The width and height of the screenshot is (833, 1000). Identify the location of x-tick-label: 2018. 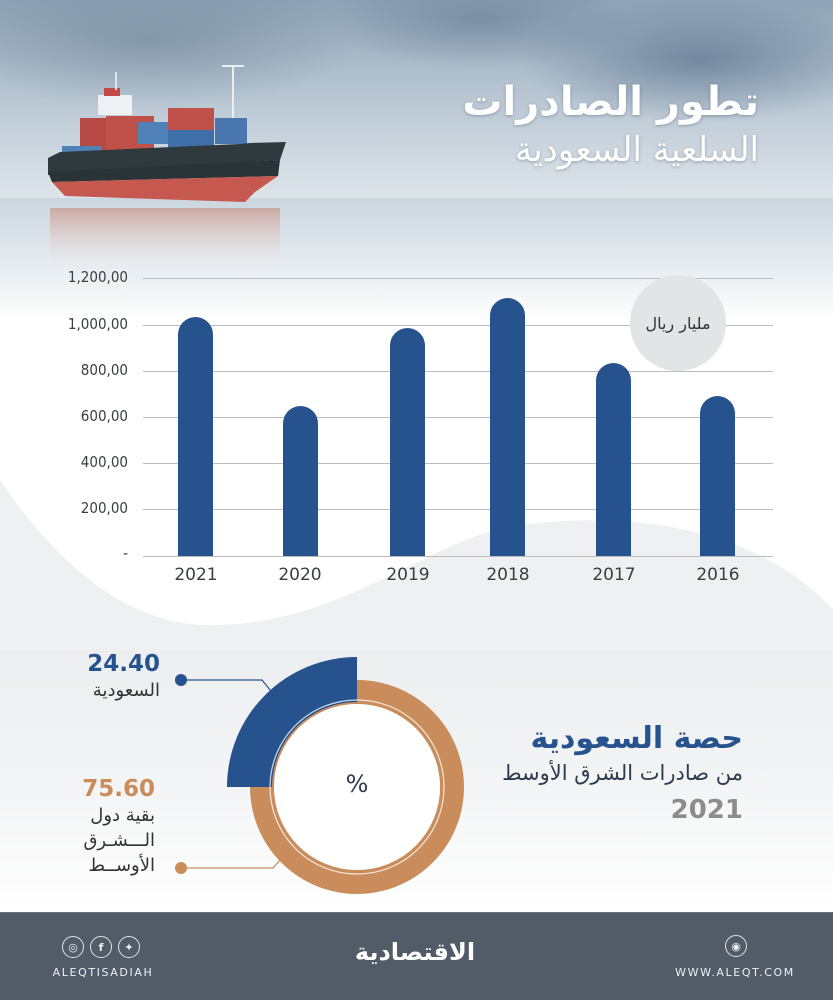
(508, 575).